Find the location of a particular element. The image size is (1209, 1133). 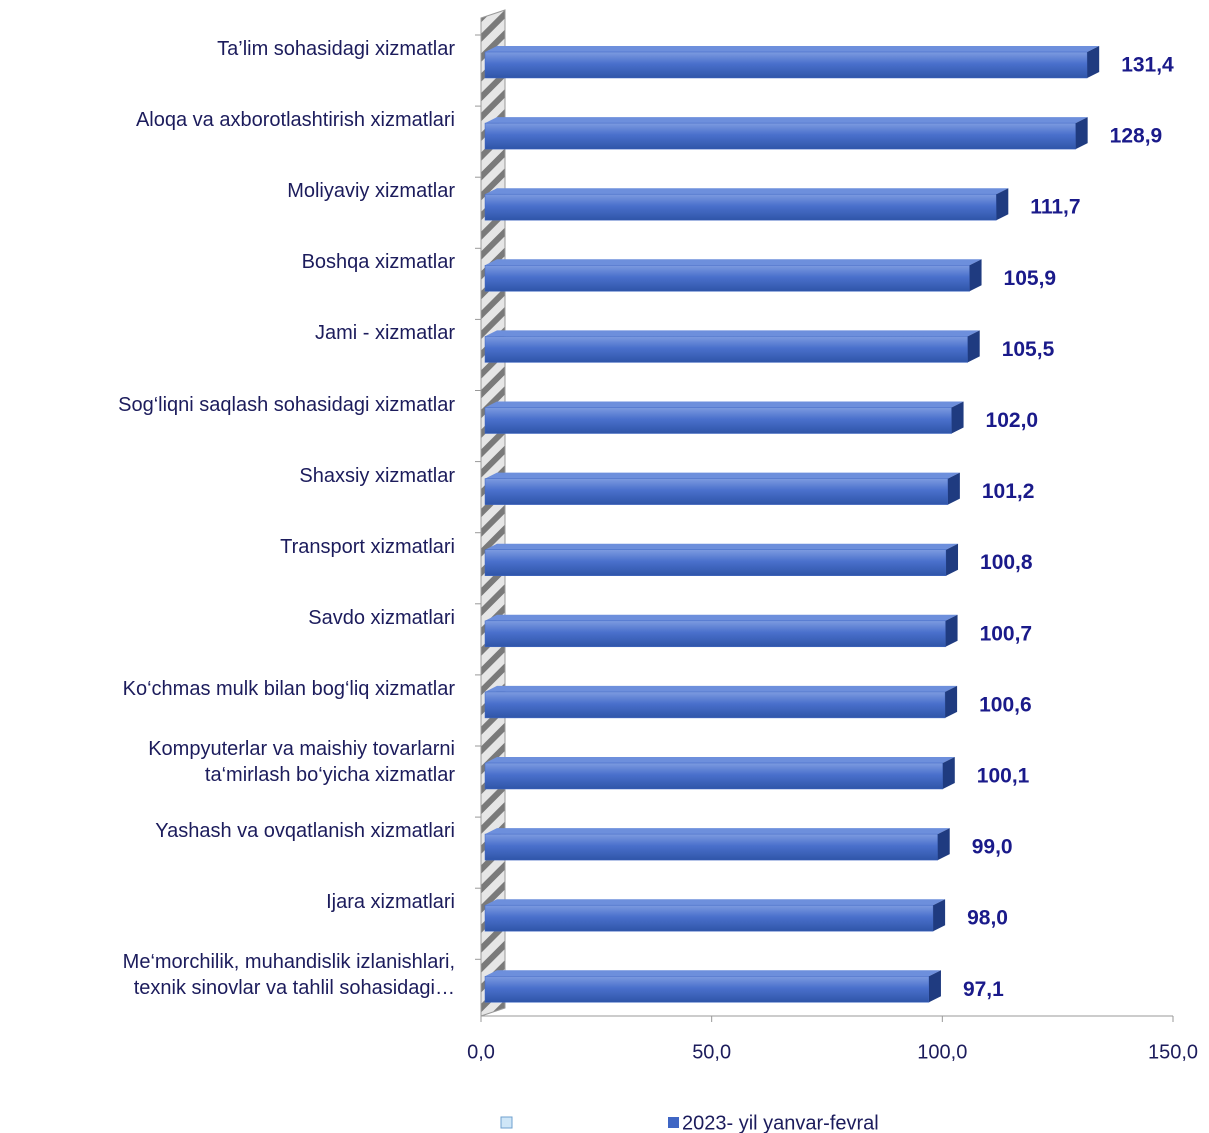

y-tick-label: Moliyaviy xizmatlar is located at coordinates (371, 191).